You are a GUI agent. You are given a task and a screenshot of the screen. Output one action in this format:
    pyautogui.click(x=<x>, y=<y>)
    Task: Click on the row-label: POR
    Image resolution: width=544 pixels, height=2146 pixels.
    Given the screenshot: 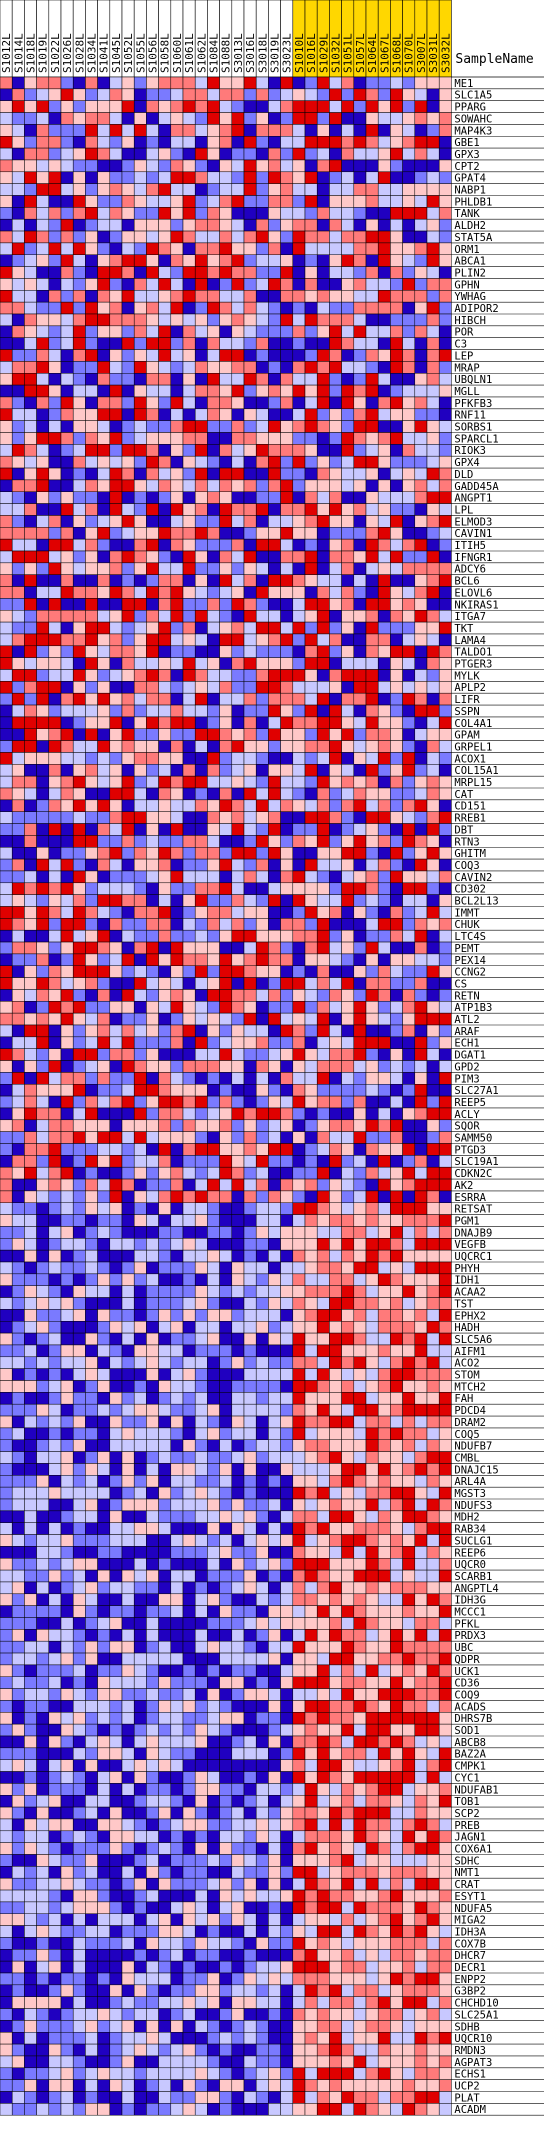 What is the action you would take?
    pyautogui.click(x=464, y=333)
    